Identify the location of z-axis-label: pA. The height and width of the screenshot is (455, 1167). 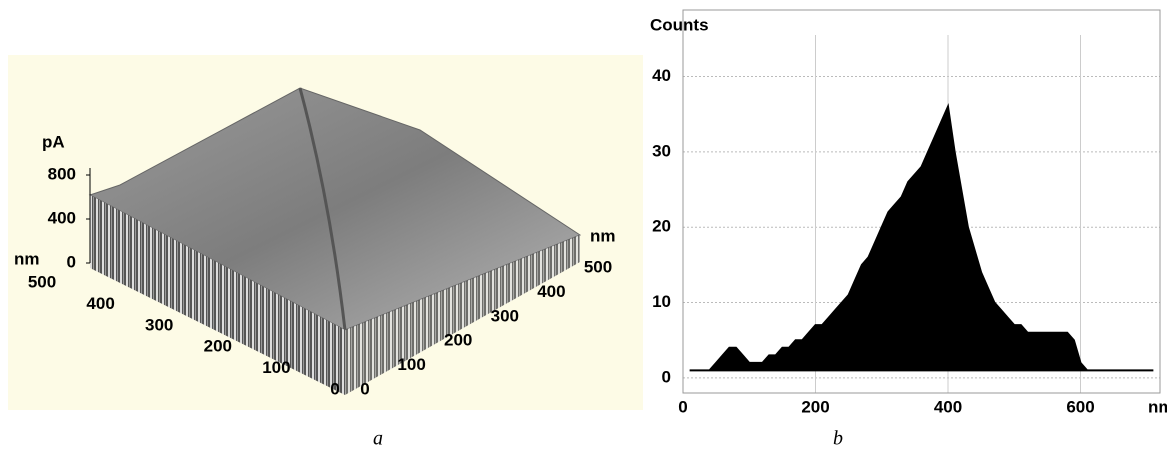
(53, 141).